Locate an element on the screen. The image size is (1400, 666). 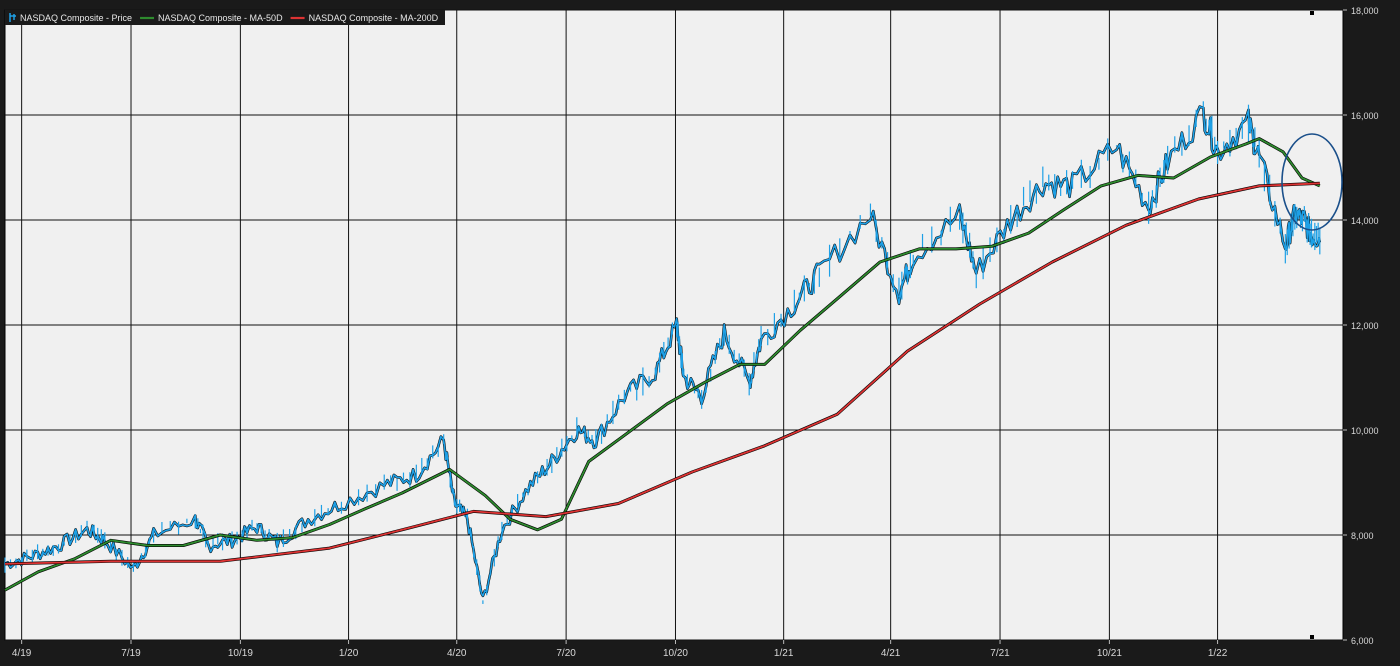
y-tick-label: 18,000 is located at coordinates (1365, 11).